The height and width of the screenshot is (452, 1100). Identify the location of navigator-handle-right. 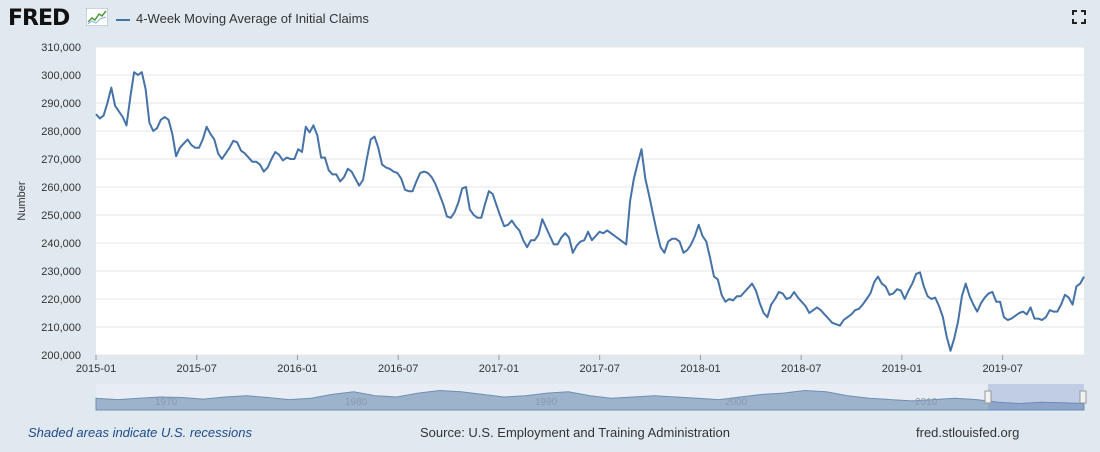
(1083, 397).